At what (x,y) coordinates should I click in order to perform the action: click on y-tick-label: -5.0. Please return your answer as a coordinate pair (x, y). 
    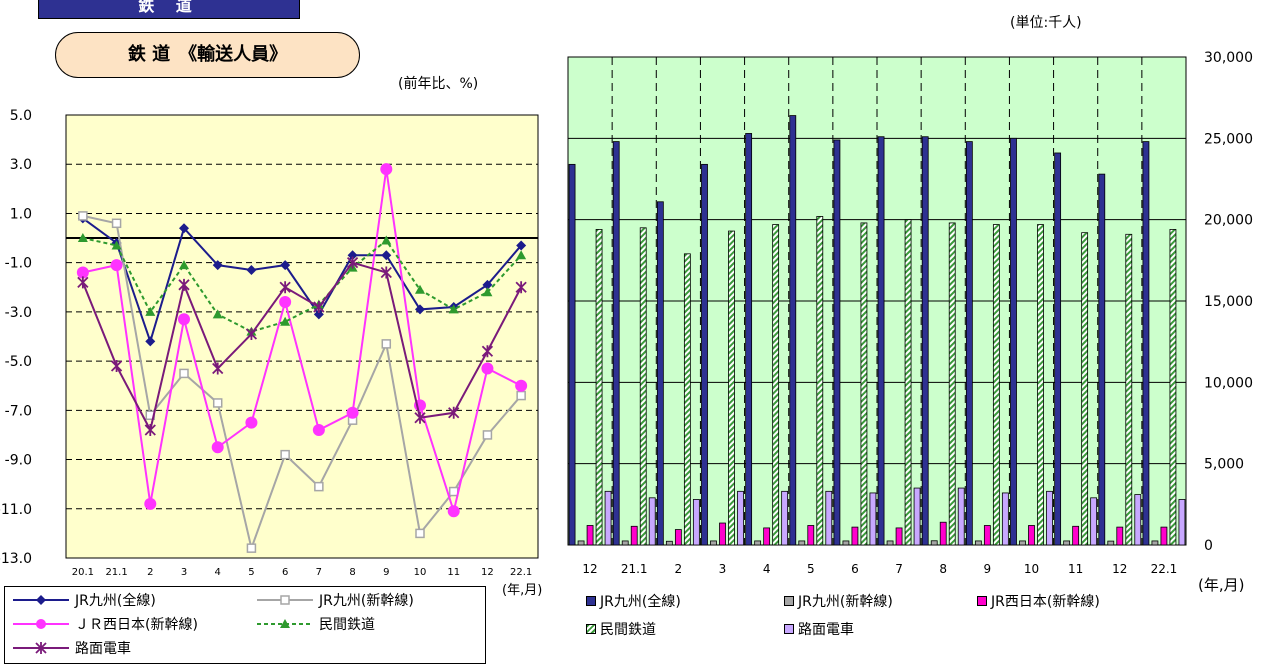
    Looking at the image, I should click on (18, 362).